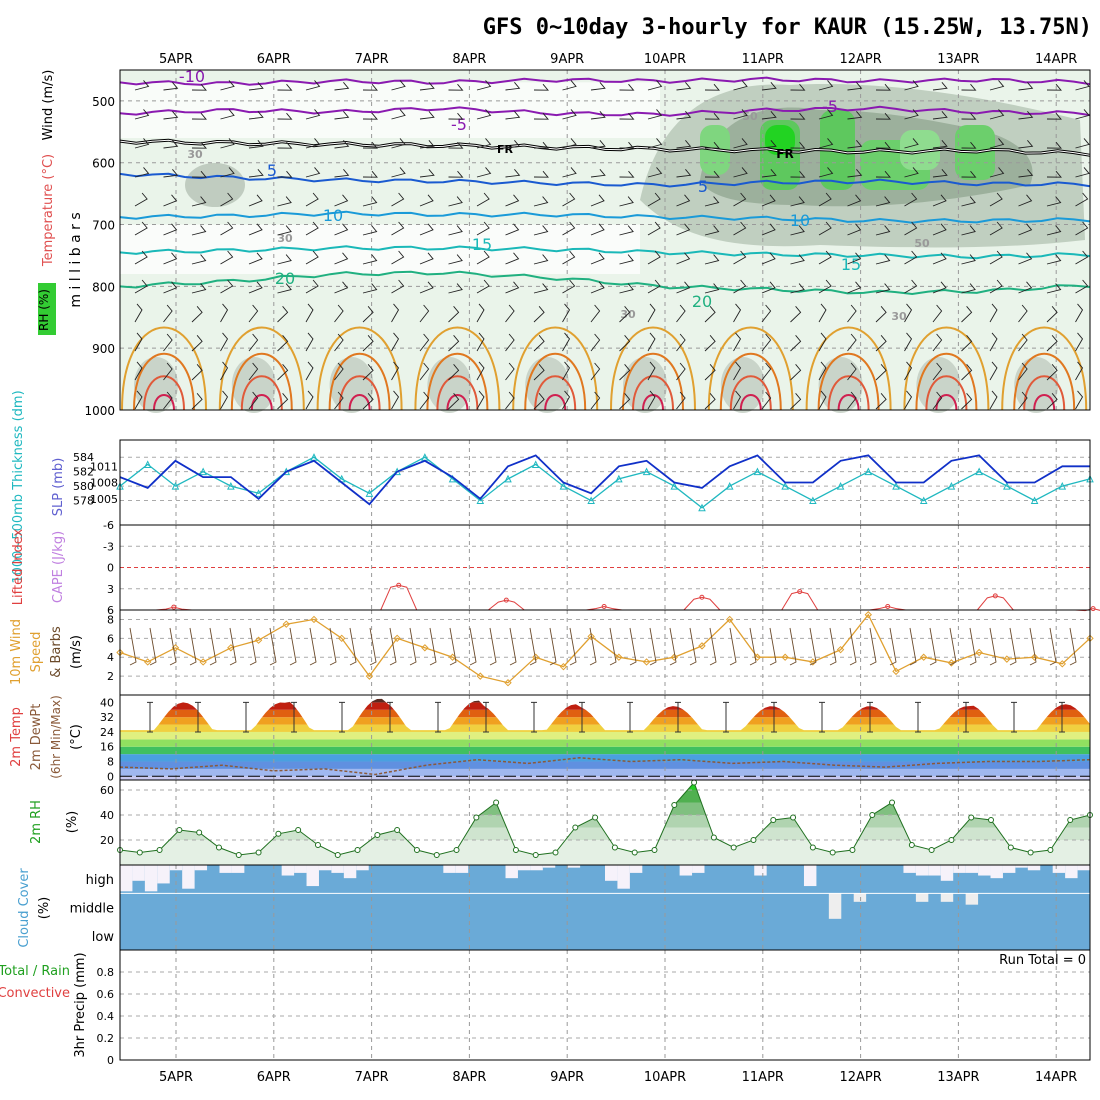  What do you see at coordinates (860, 59) in the screenshot?
I see `date-label-top: 12APR` at bounding box center [860, 59].